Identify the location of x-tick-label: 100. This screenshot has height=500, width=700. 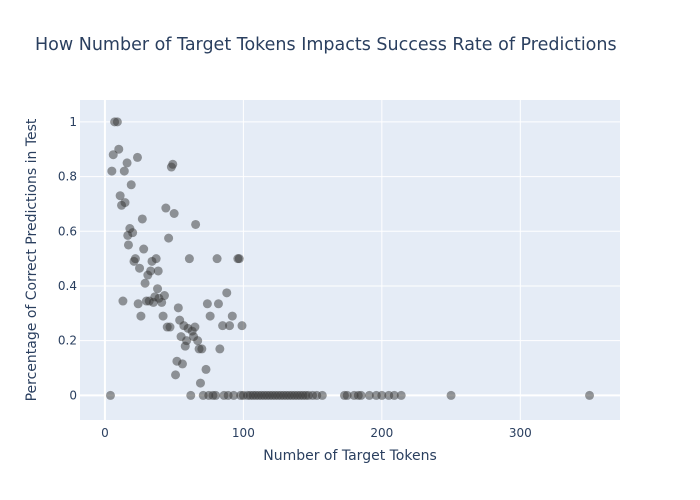
(243, 433).